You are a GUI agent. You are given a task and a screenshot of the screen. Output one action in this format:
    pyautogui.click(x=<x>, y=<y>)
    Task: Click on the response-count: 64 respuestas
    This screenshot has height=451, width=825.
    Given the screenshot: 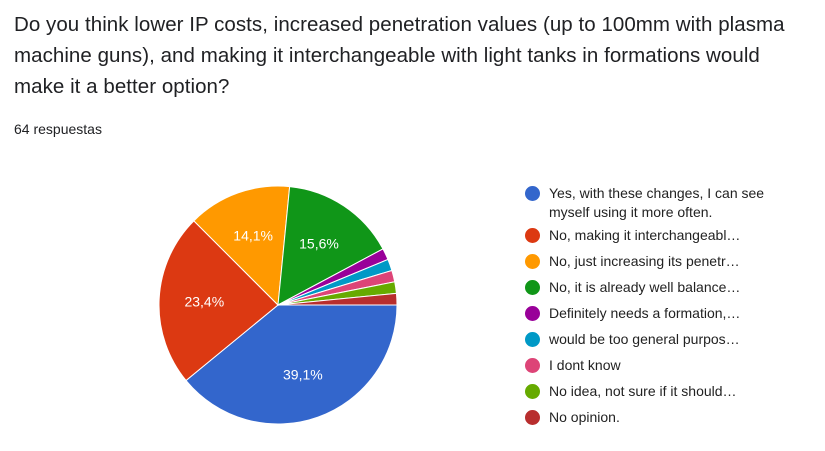 What is the action you would take?
    pyautogui.click(x=58, y=129)
    